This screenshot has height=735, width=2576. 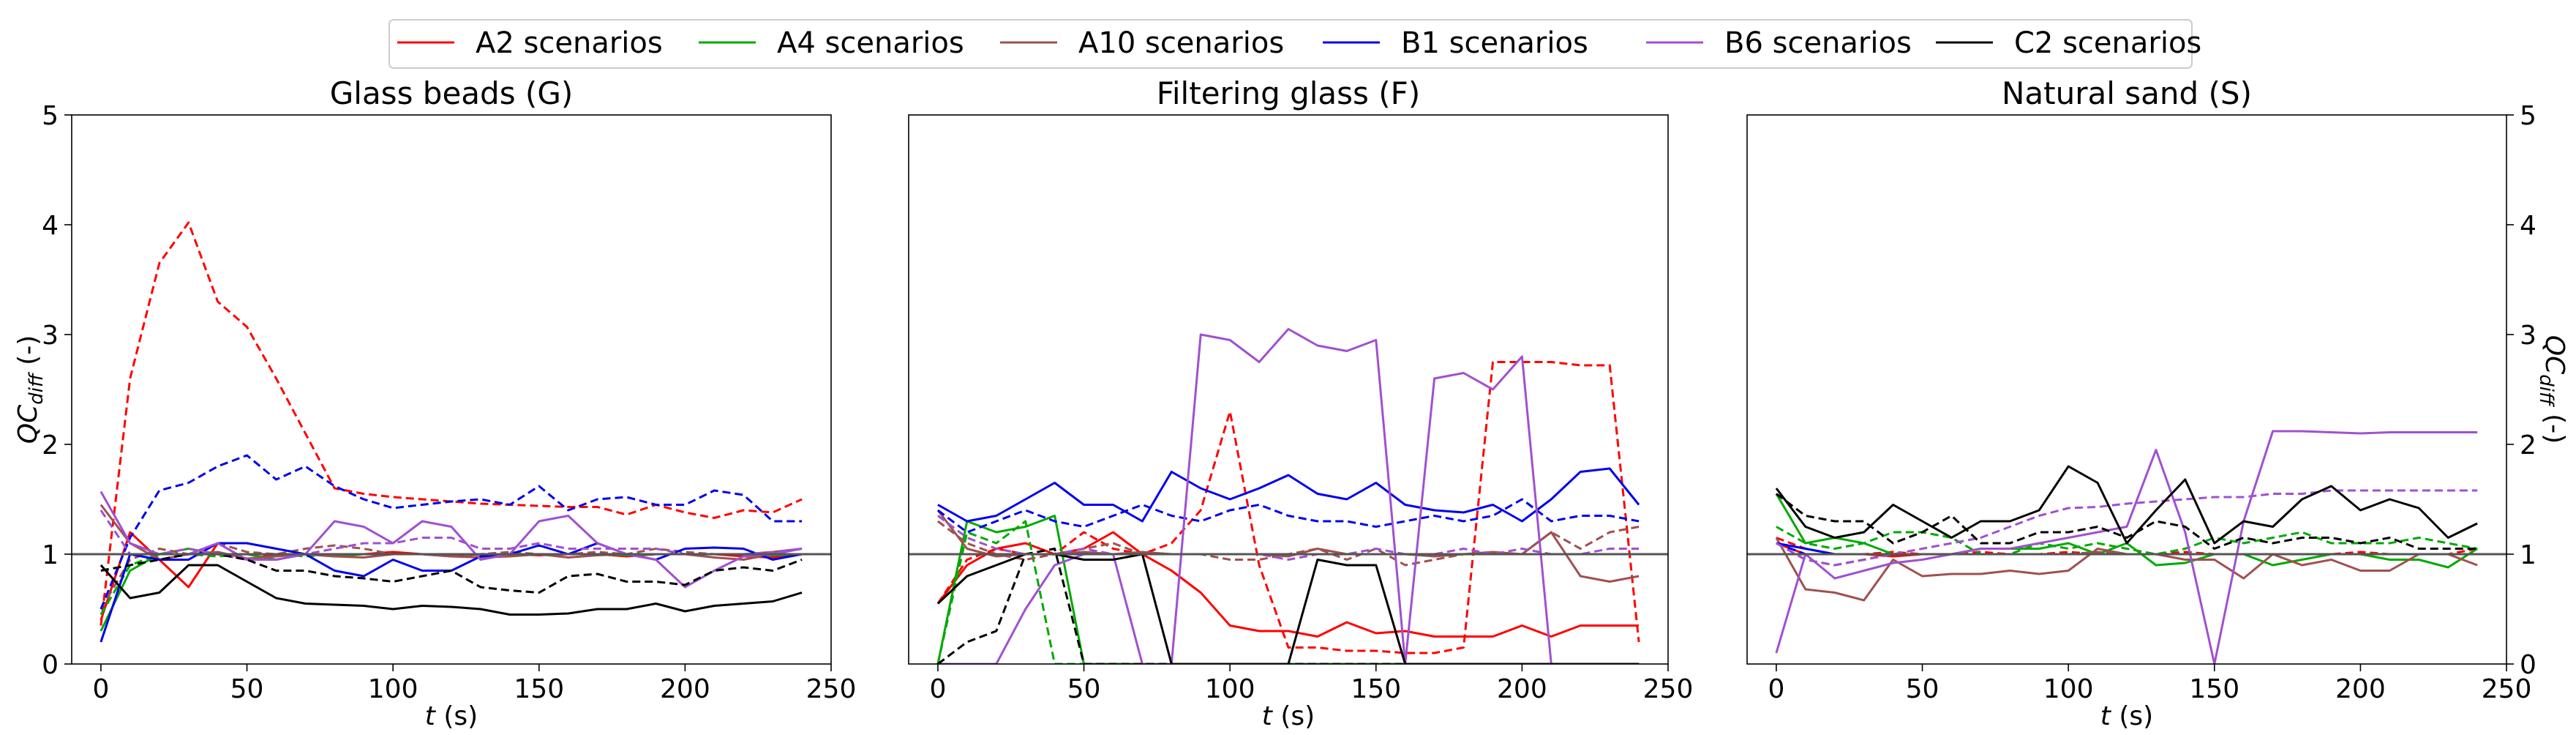 I want to click on legend-label-a10: A10 scenarios, so click(x=1181, y=43).